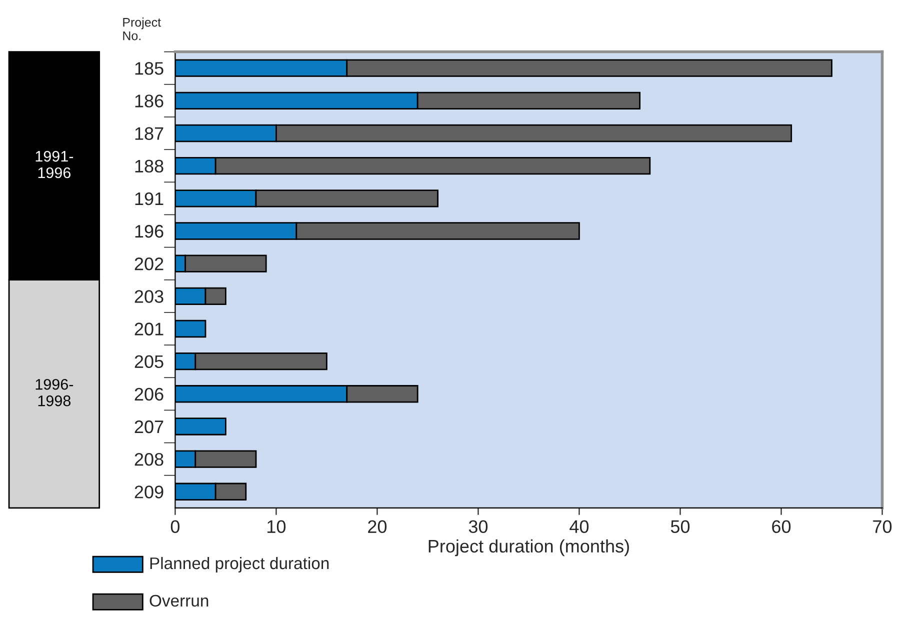 This screenshot has height=624, width=903. What do you see at coordinates (179, 600) in the screenshot?
I see `legend-label: Overrun` at bounding box center [179, 600].